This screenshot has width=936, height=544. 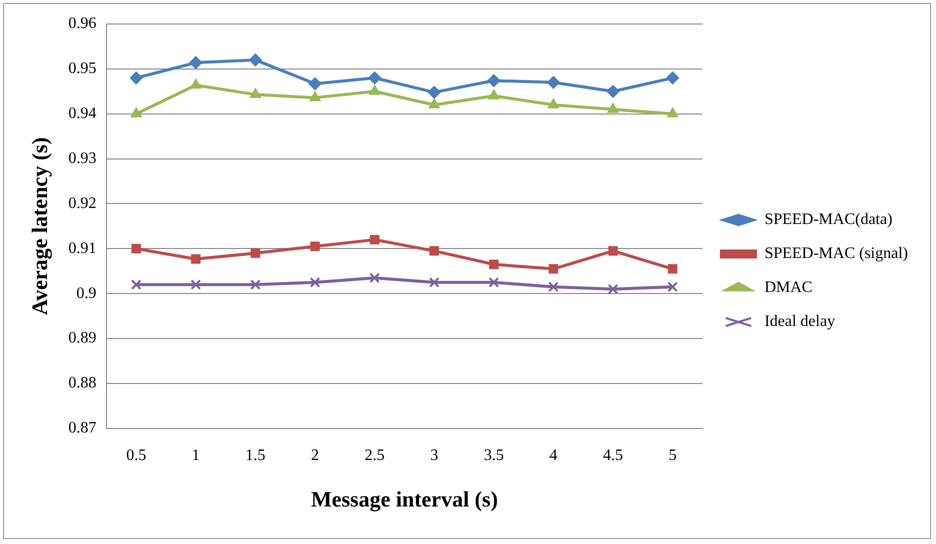 What do you see at coordinates (82, 248) in the screenshot?
I see `y-tick-label: 0.91` at bounding box center [82, 248].